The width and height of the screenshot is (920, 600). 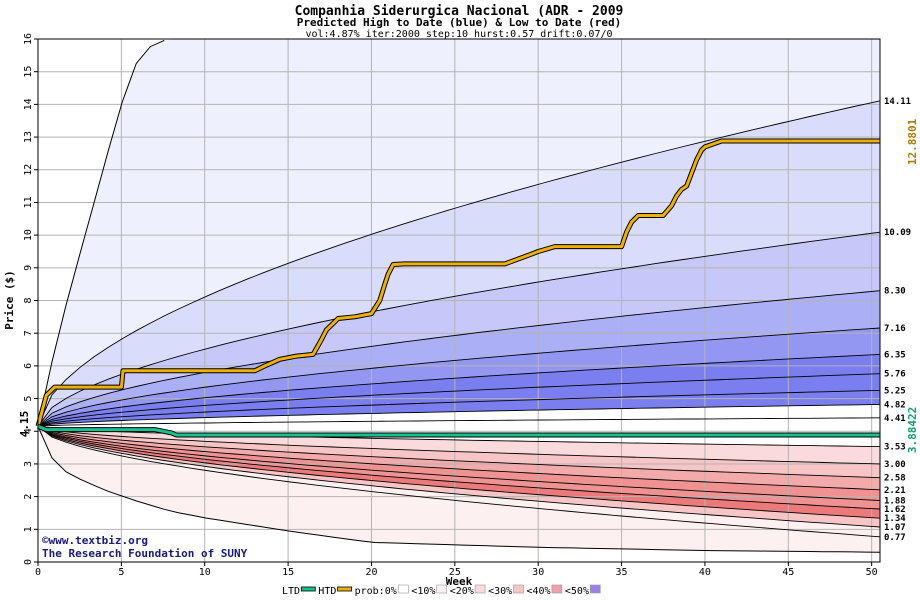 What do you see at coordinates (28, 72) in the screenshot?
I see `y-tick-label-15: 15` at bounding box center [28, 72].